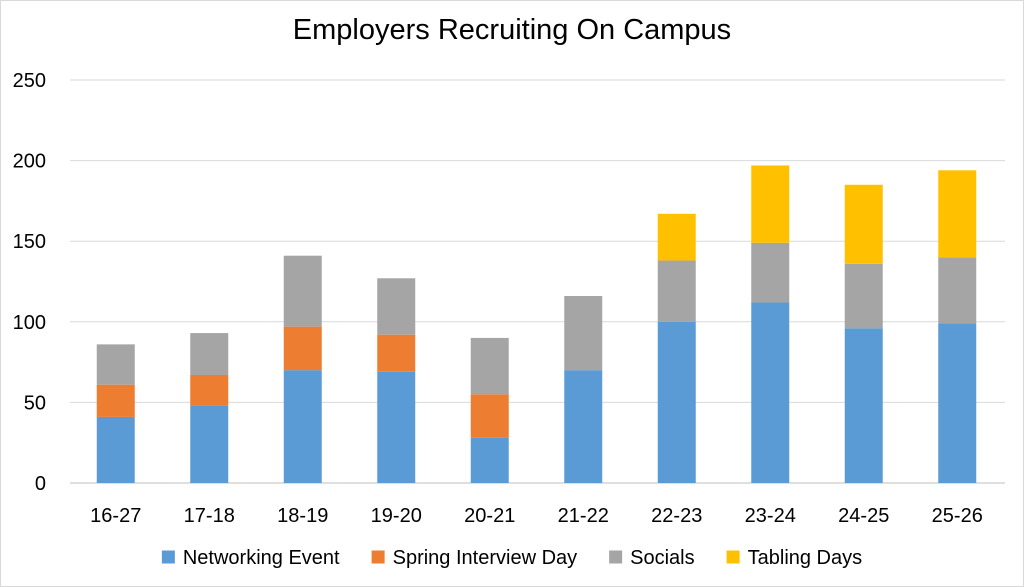 This screenshot has height=587, width=1024. Describe the element at coordinates (29, 81) in the screenshot. I see `y-tick-label: 250` at that location.